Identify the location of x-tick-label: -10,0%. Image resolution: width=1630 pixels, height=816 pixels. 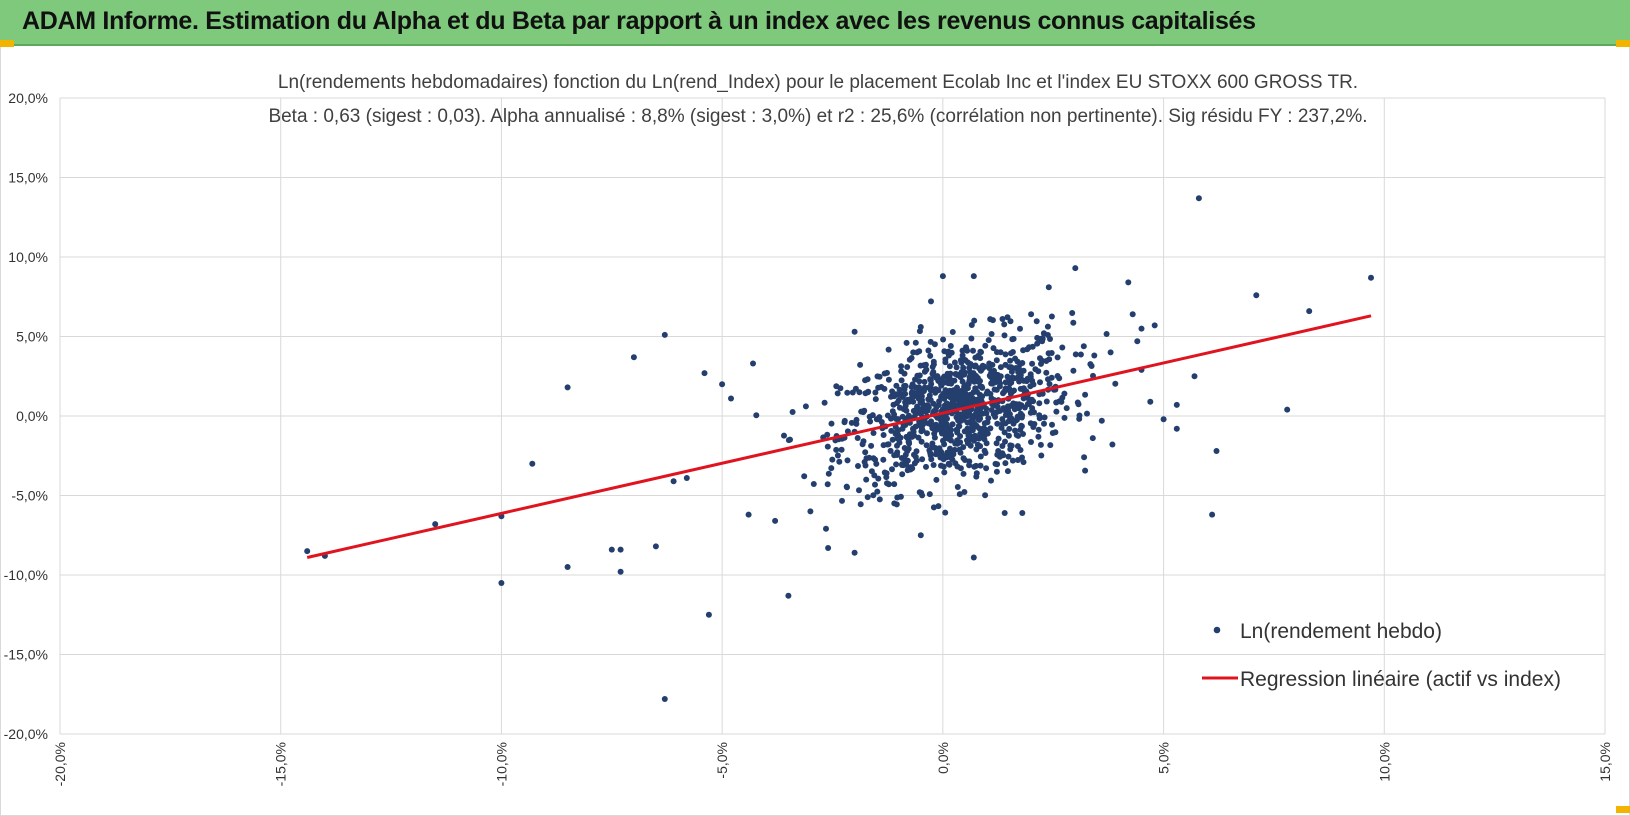
(501, 764).